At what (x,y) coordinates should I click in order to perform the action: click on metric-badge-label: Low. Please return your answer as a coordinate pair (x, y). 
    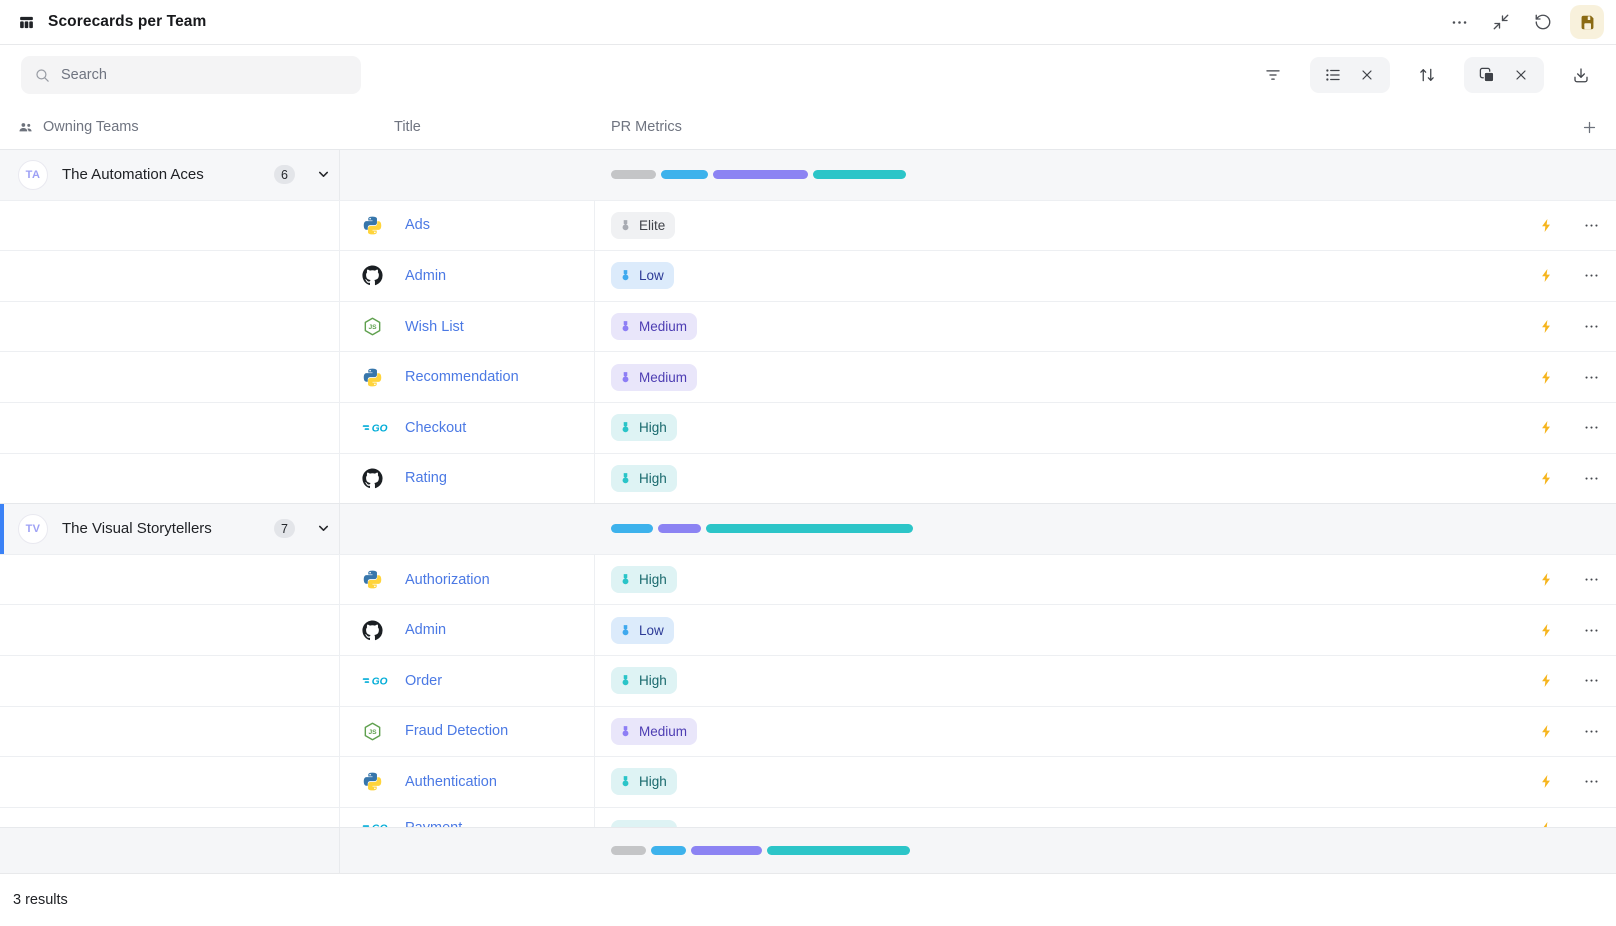
    Looking at the image, I should click on (651, 276).